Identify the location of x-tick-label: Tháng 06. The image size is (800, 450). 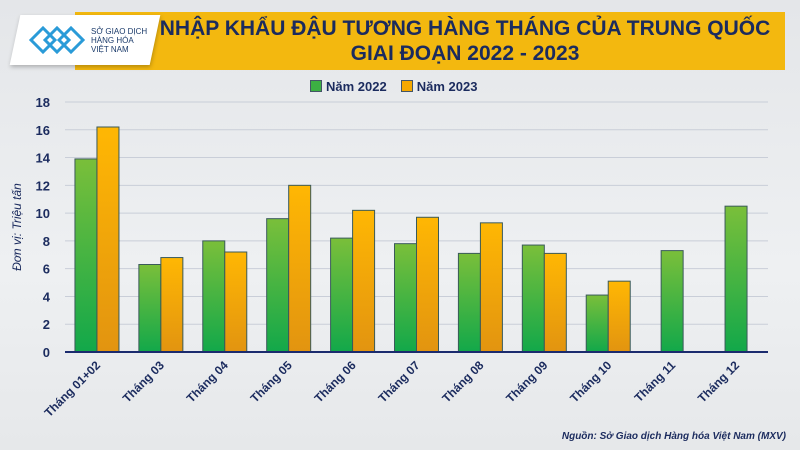
(335, 381).